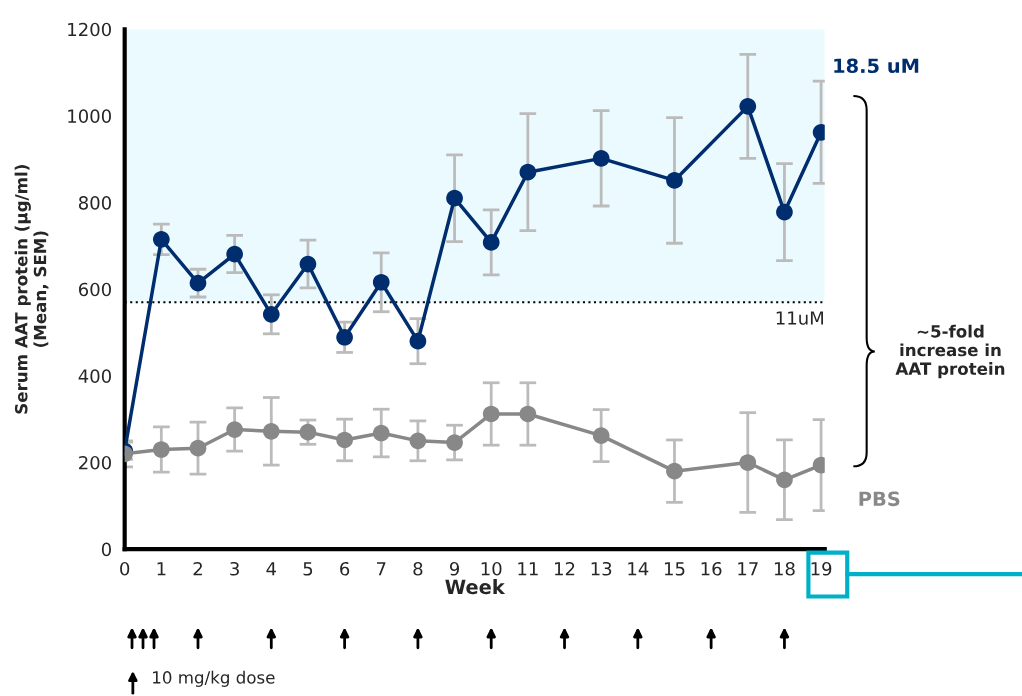 This screenshot has height=696, width=1022. Describe the element at coordinates (345, 568) in the screenshot. I see `x-tick-label: 6` at that location.